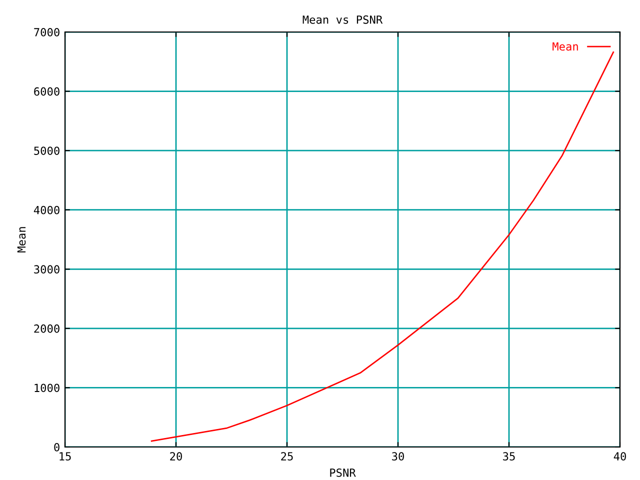 The width and height of the screenshot is (640, 480). What do you see at coordinates (47, 32) in the screenshot?
I see `y-tick-label: 7000` at bounding box center [47, 32].